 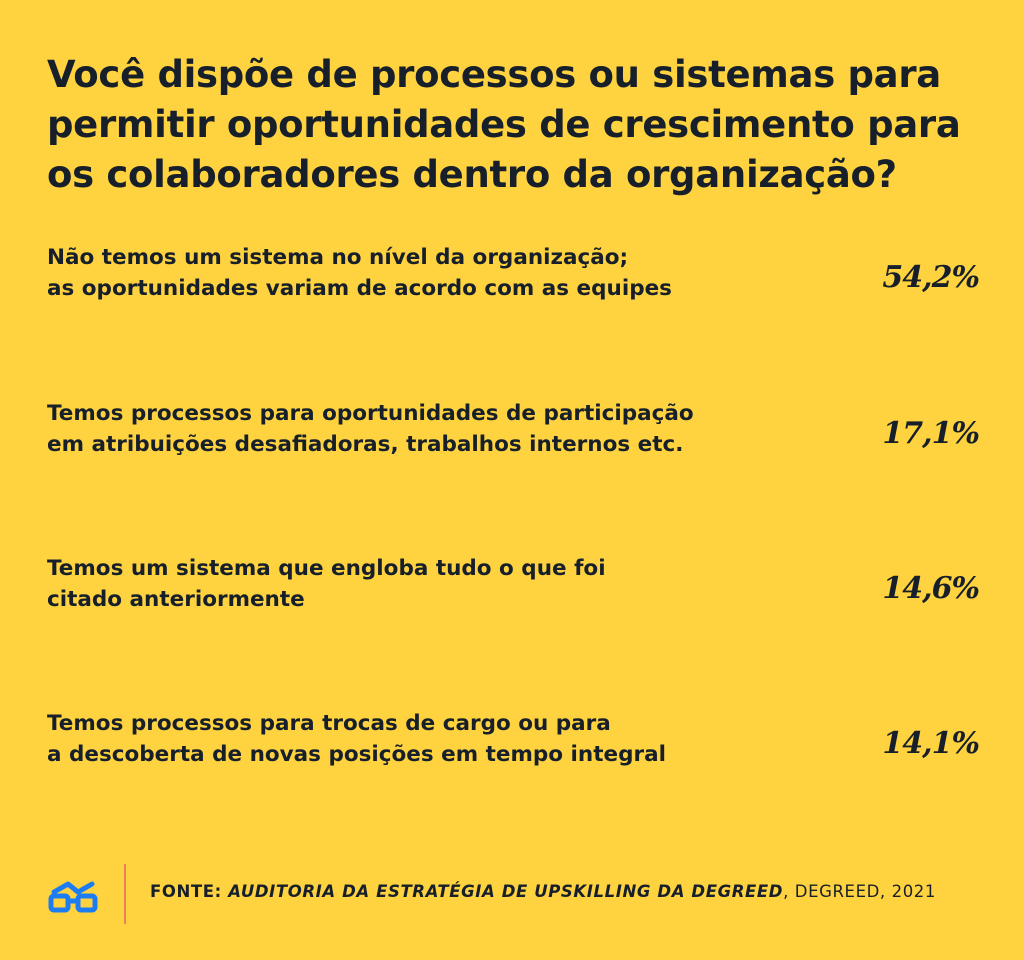 What do you see at coordinates (73, 897) in the screenshot?
I see `degreed-glasses-icon` at bounding box center [73, 897].